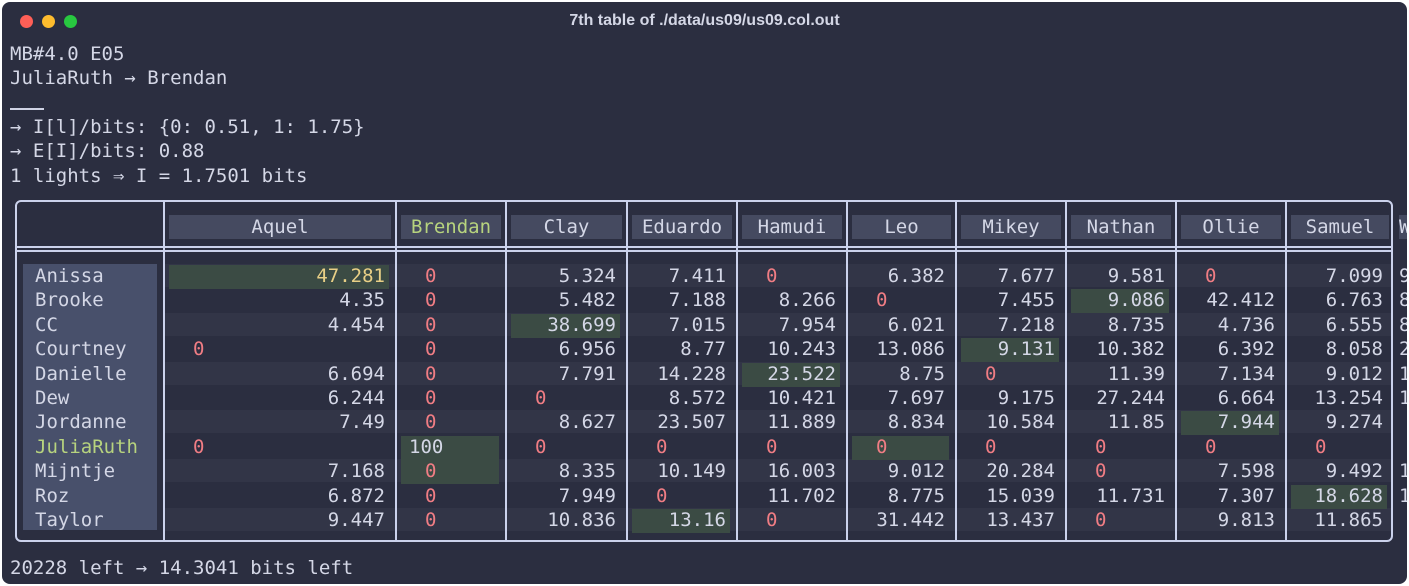 The height and width of the screenshot is (586, 1409). What do you see at coordinates (1403, 373) in the screenshot?
I see `table-cell: 11.479` at bounding box center [1403, 373].